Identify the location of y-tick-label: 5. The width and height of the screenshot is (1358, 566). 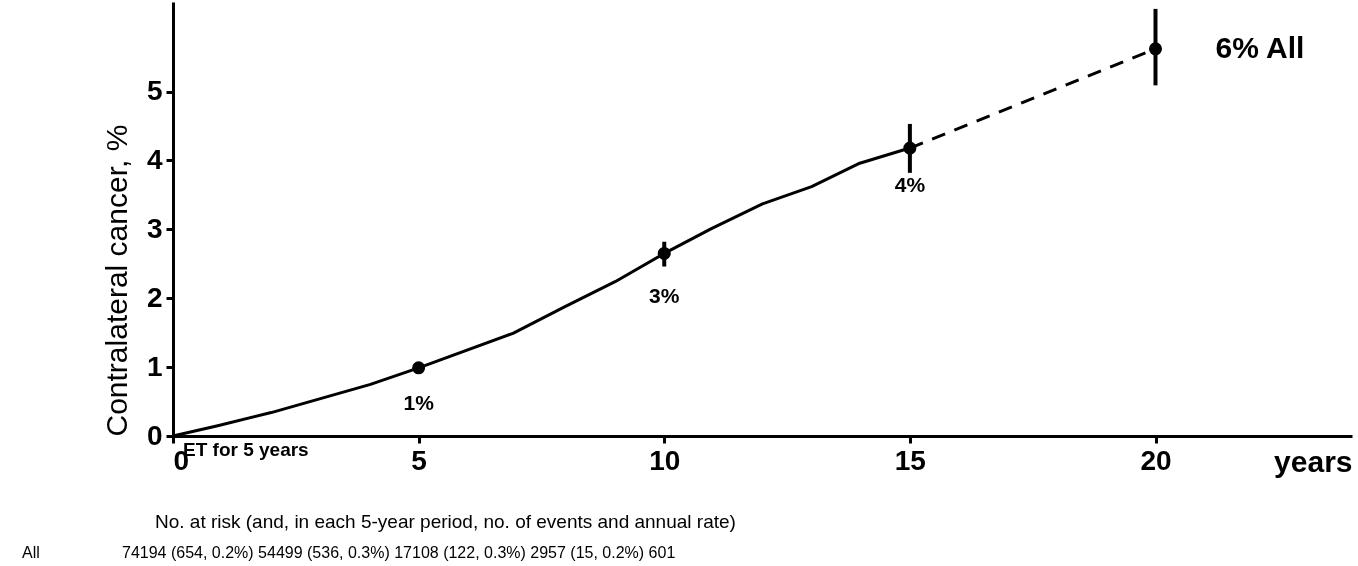
(154, 91).